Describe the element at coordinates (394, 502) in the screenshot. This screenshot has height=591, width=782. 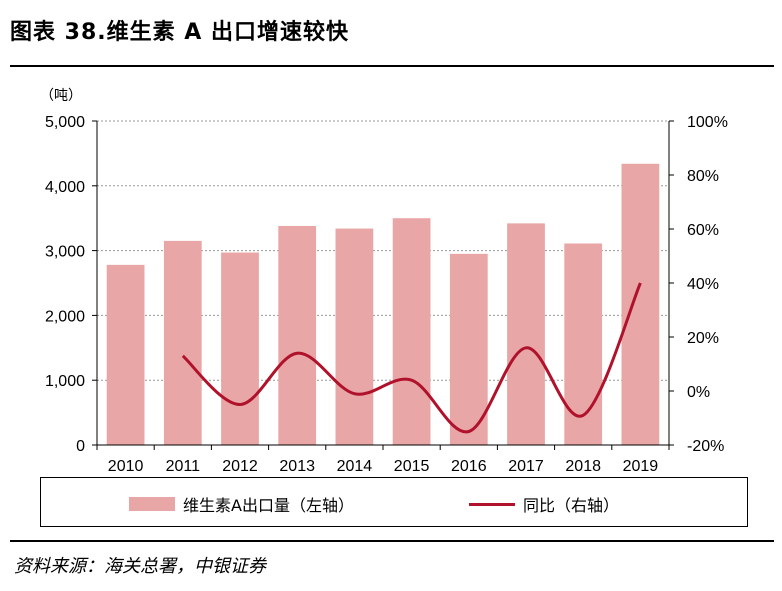
I see `legend: 维生素A出口量（左轴） 同比（右轴）` at that location.